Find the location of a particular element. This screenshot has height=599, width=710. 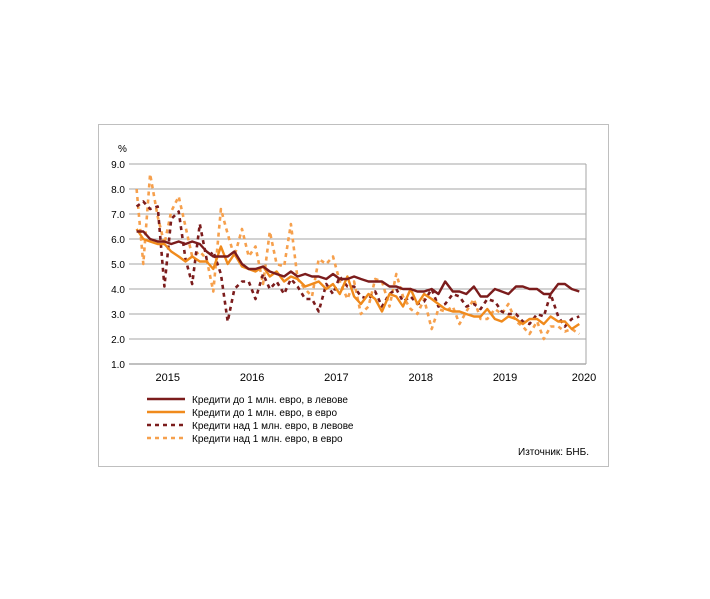

y-tick-label: 7.0 is located at coordinates (118, 215).